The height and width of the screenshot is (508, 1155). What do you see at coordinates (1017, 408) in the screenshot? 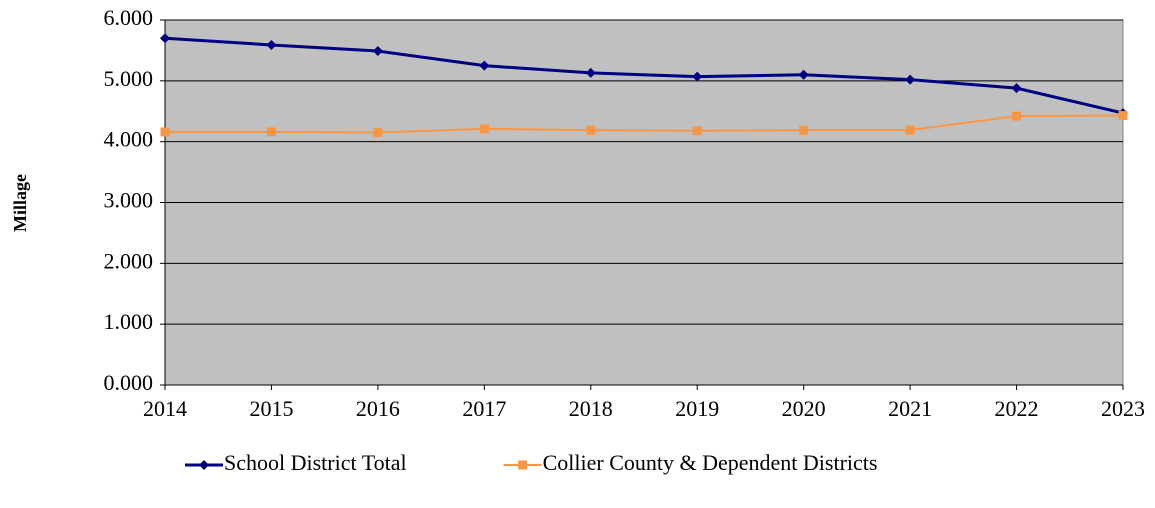
I see `x-tick-label: 2022` at bounding box center [1017, 408].